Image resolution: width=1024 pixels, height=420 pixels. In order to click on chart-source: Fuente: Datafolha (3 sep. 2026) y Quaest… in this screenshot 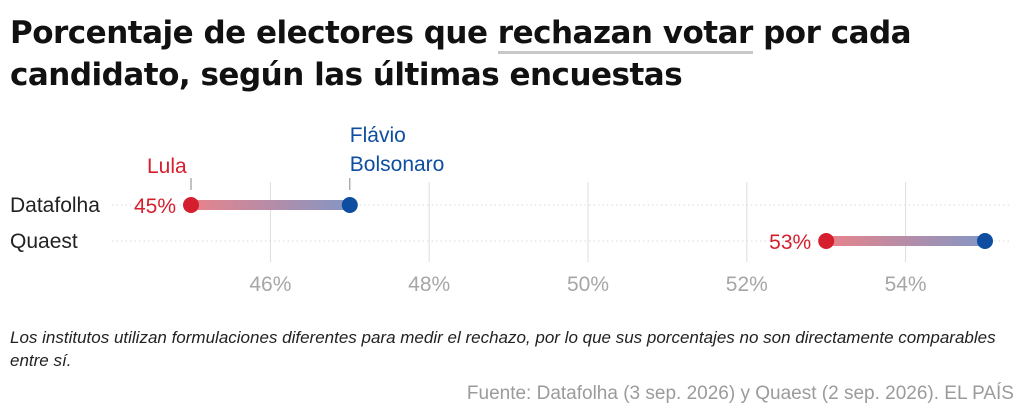, I will do `click(740, 393)`.